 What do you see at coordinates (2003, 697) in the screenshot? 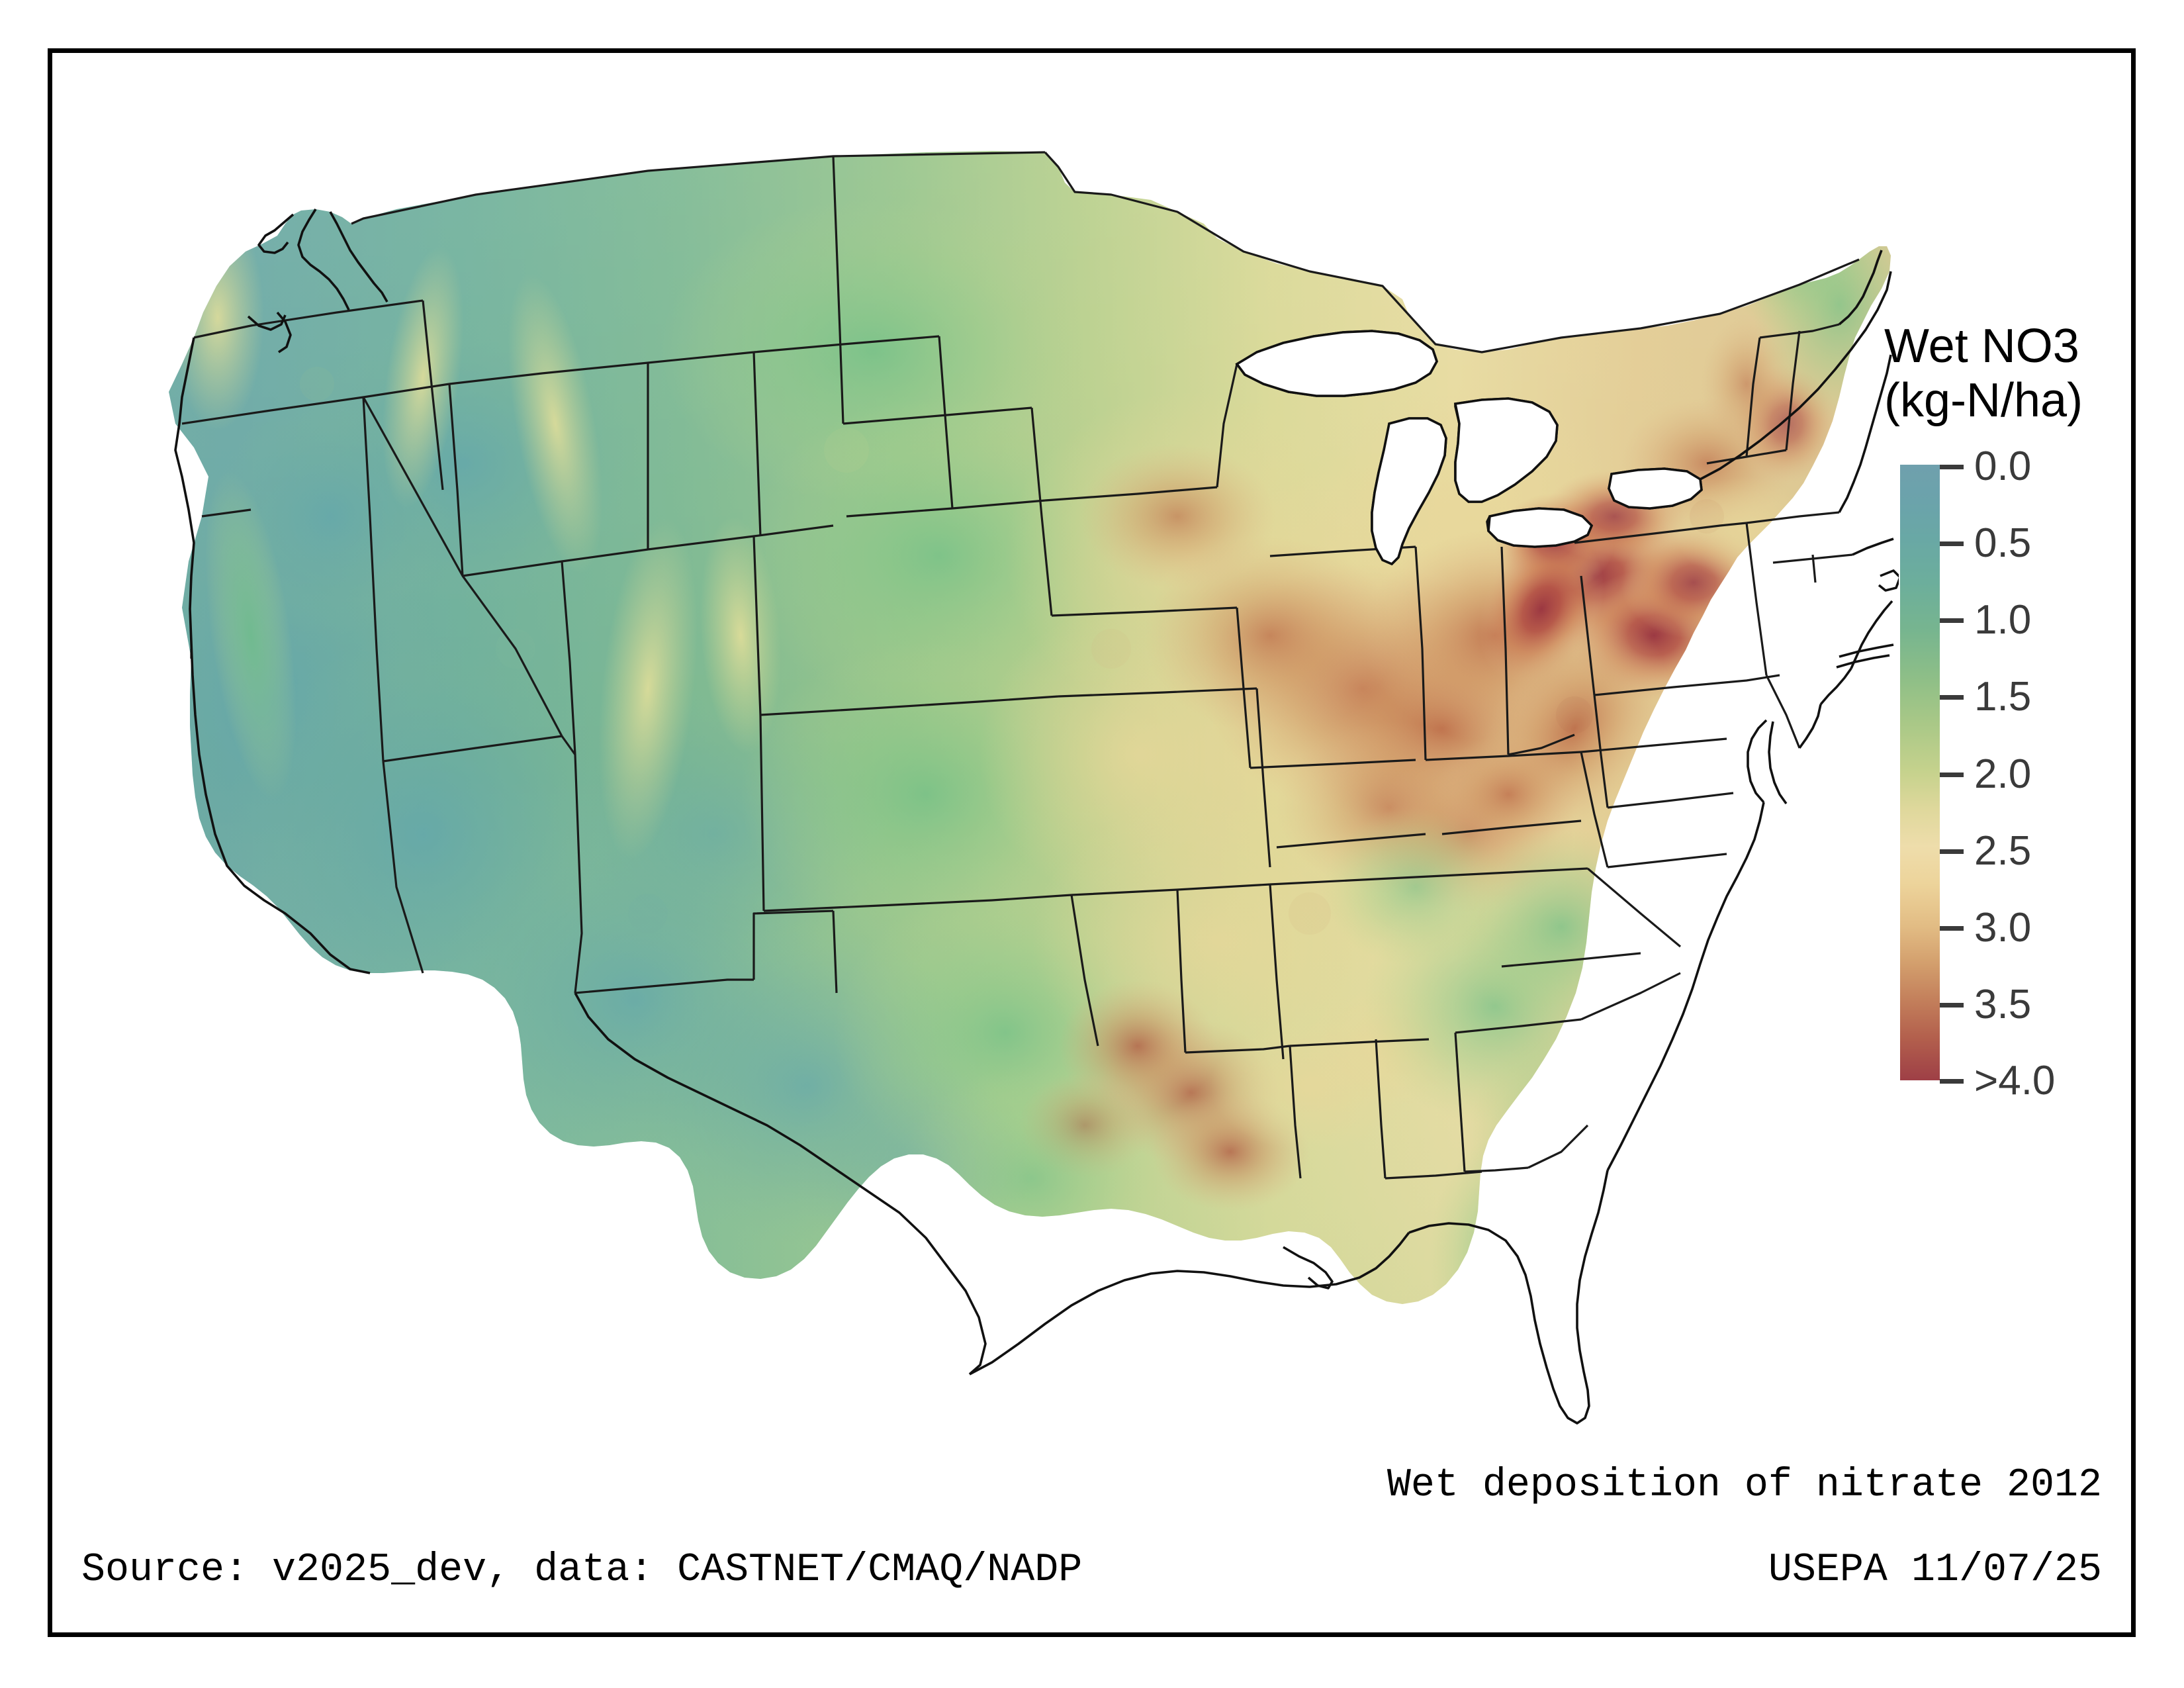
I see `colorbar-label-3: 1.5` at bounding box center [2003, 697].